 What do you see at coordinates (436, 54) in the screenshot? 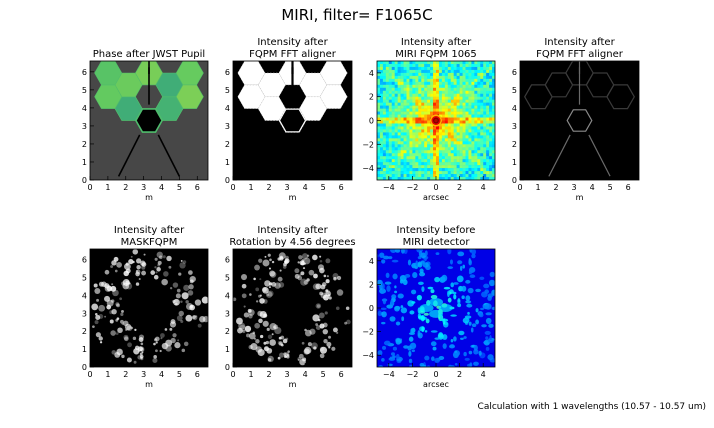
I see `panel-title: MIRI FQPM 1065` at bounding box center [436, 54].